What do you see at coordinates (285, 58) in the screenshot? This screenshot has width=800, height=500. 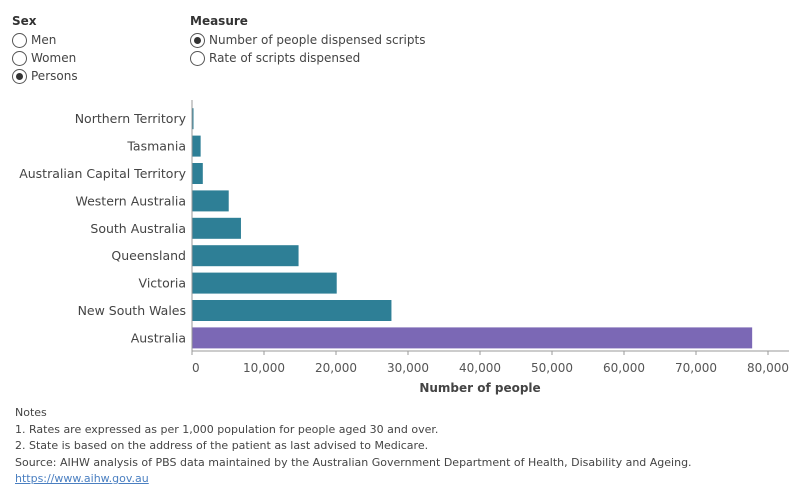 I see `measure-option-label: Rate of scripts dispensed` at bounding box center [285, 58].